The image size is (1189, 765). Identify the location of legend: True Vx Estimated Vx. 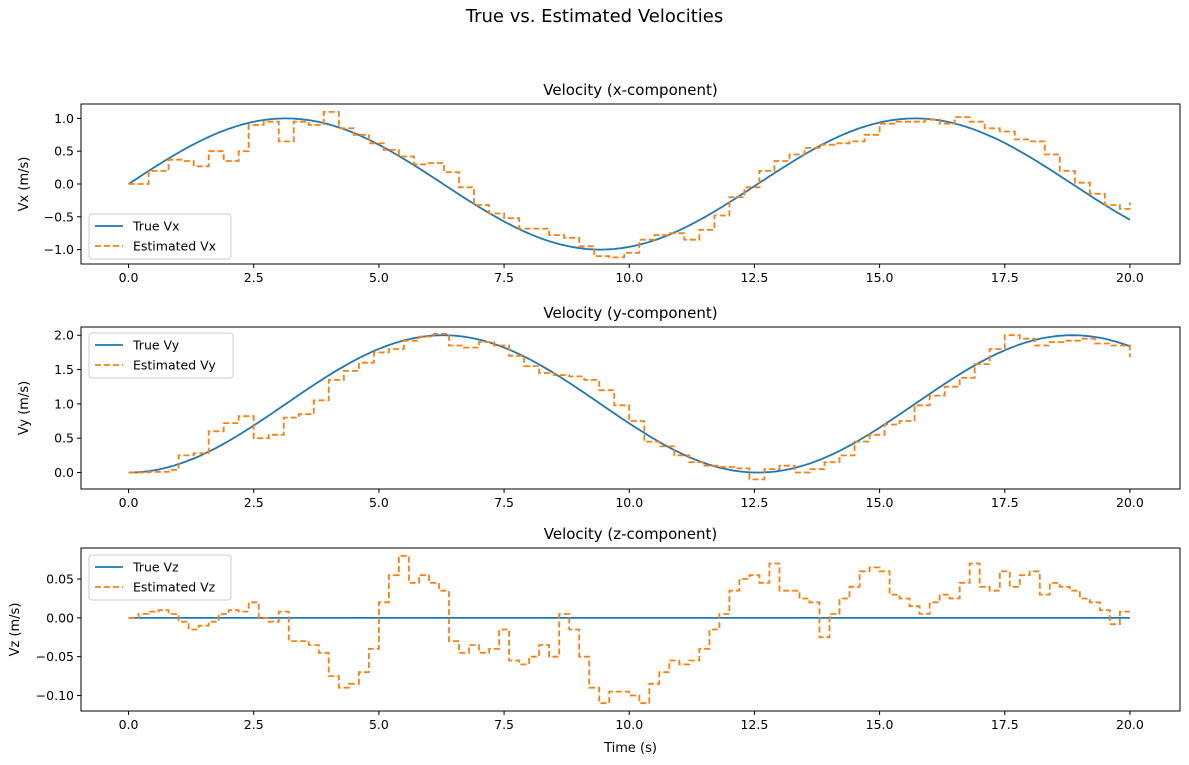
(160, 236).